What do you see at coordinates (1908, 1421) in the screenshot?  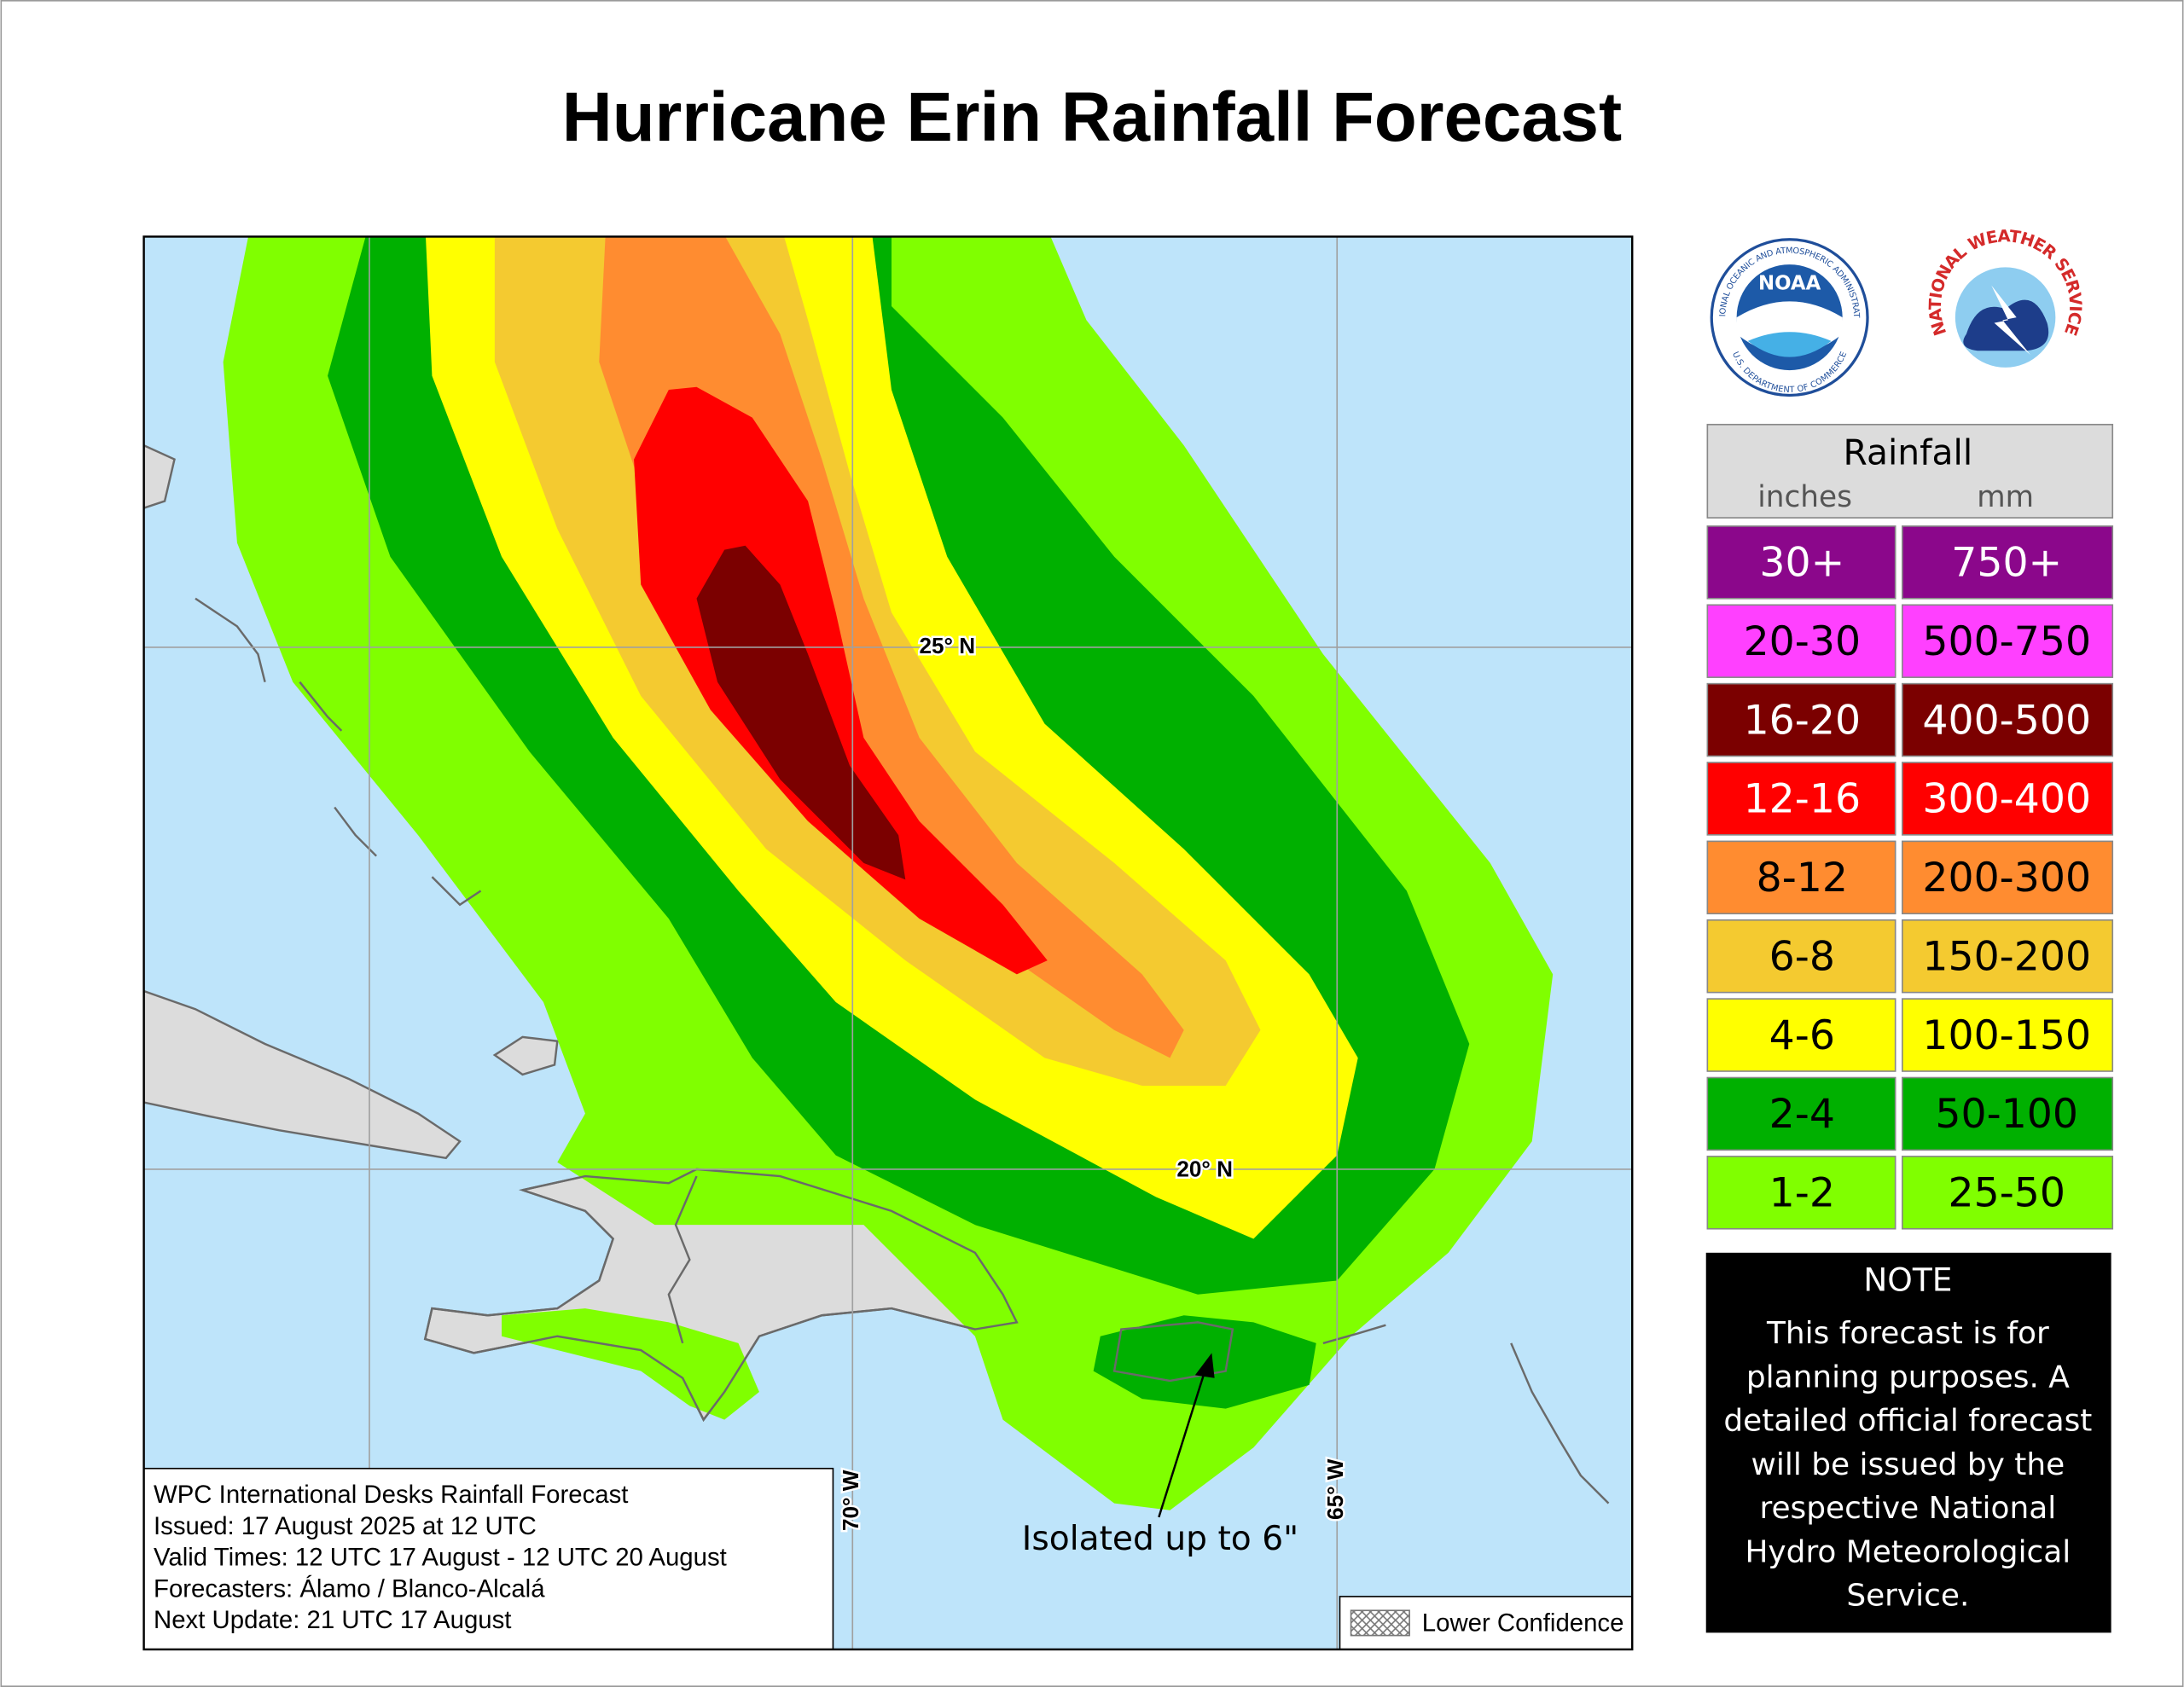 I see `note-line: detailed official forecast` at bounding box center [1908, 1421].